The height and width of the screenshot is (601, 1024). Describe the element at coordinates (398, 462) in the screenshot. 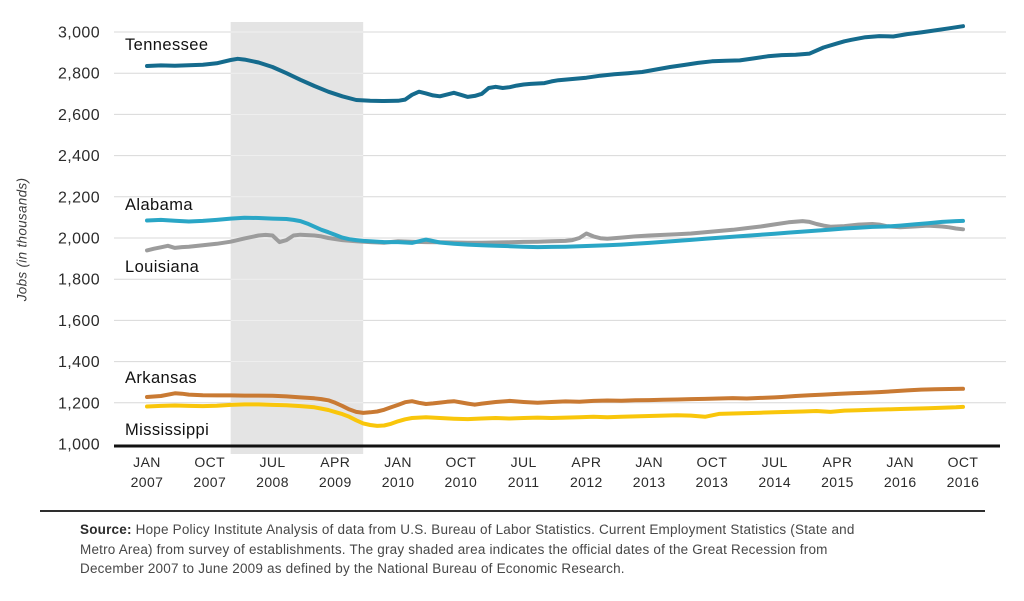

I see `x-tick-month-2010-JAN: JAN` at that location.